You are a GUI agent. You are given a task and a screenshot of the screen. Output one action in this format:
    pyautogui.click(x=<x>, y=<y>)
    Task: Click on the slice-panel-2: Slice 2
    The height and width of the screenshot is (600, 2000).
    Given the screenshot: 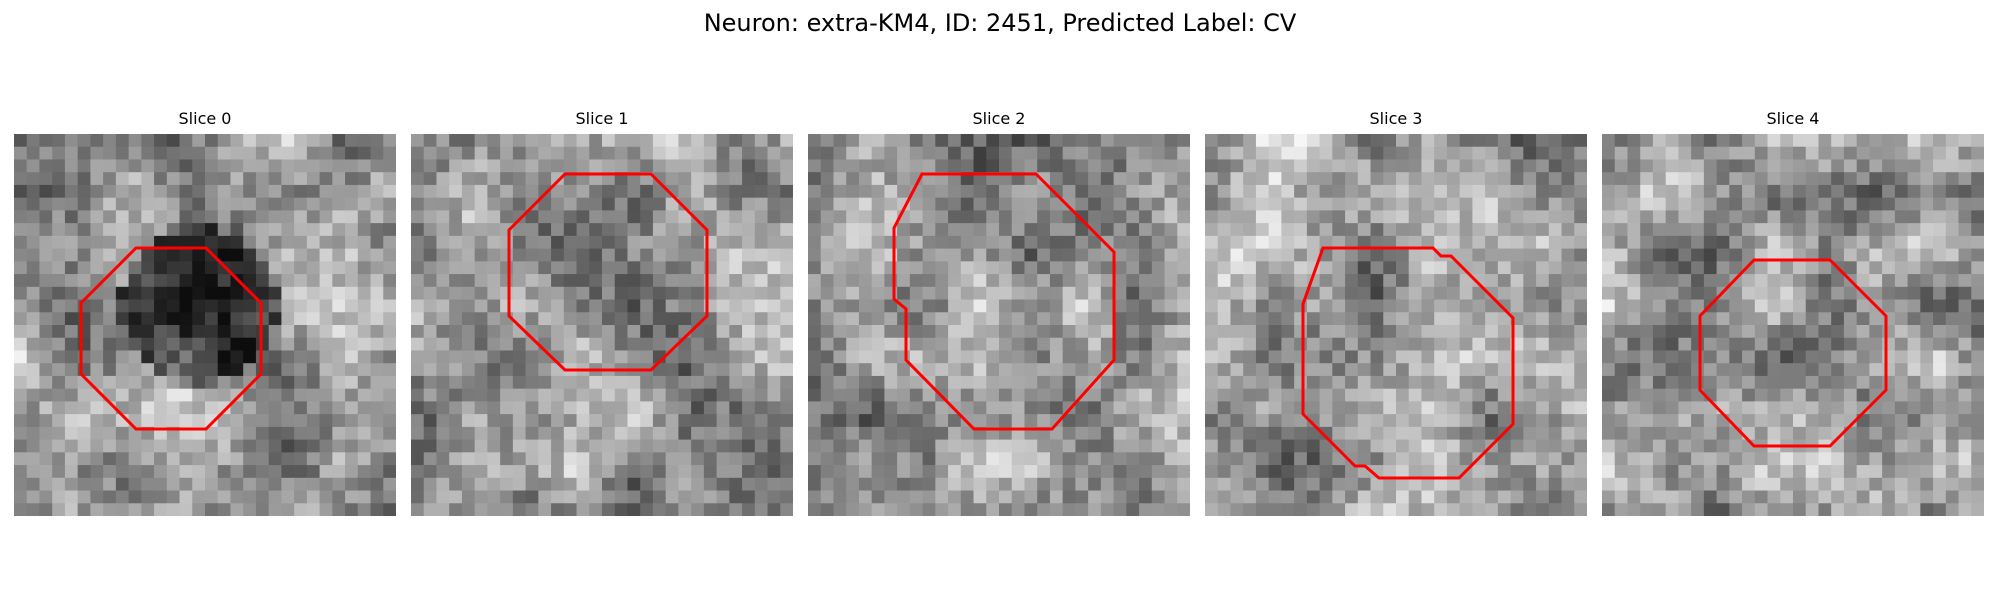 What is the action you would take?
    pyautogui.click(x=999, y=312)
    